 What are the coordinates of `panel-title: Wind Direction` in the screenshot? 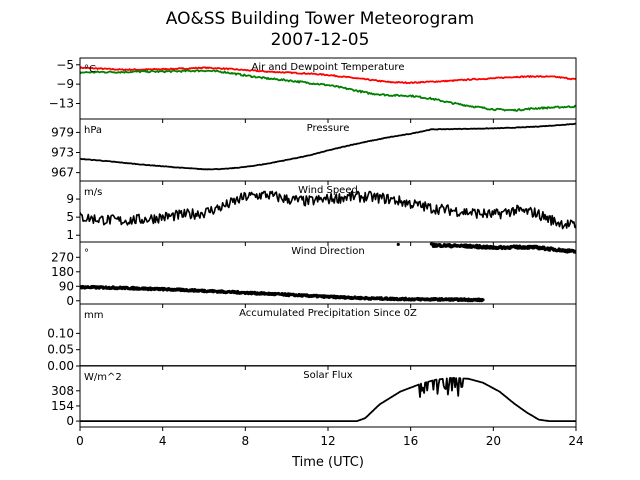 It's located at (328, 251).